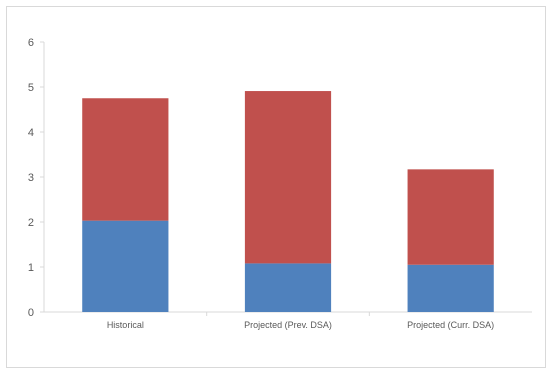  I want to click on y-tick-label: 4, so click(31, 133).